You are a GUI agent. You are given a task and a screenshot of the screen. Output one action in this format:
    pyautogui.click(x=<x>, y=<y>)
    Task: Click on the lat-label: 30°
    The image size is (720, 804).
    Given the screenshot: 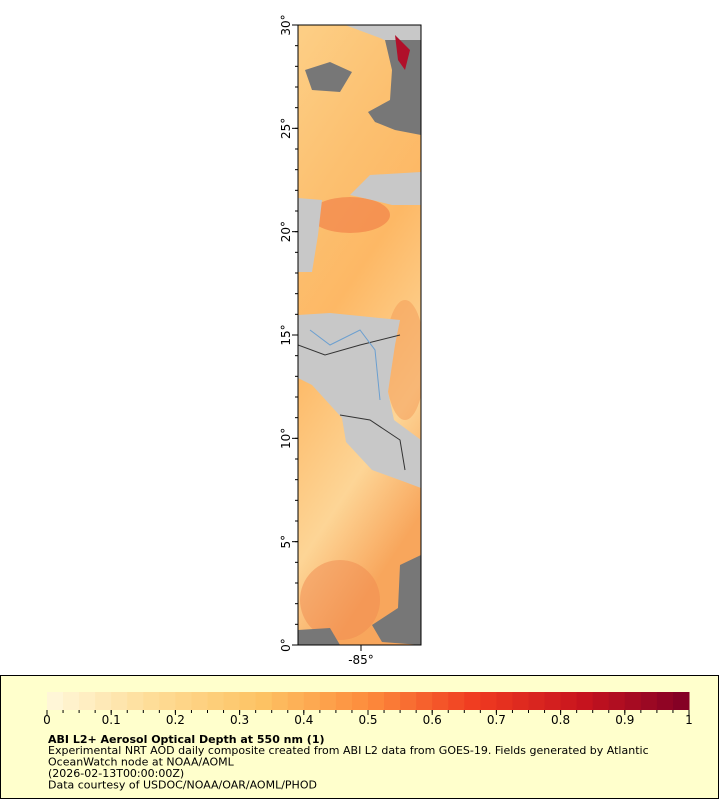 What is the action you would take?
    pyautogui.click(x=286, y=24)
    